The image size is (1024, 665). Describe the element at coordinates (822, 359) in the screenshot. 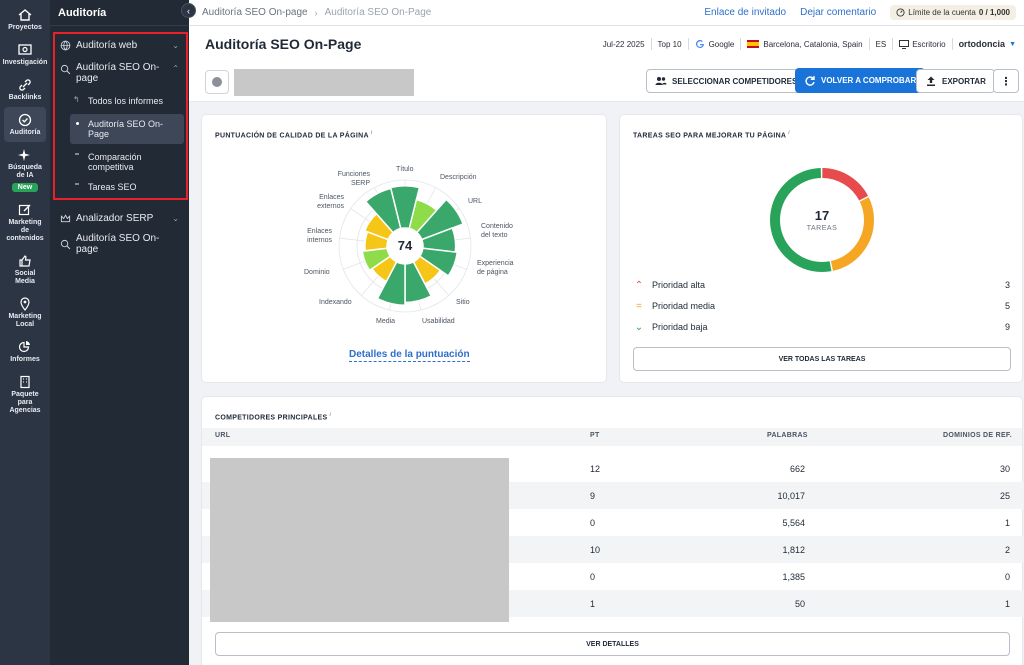

I see `view-all-tasks-button: VER TODAS LAS TAREAS` at that location.